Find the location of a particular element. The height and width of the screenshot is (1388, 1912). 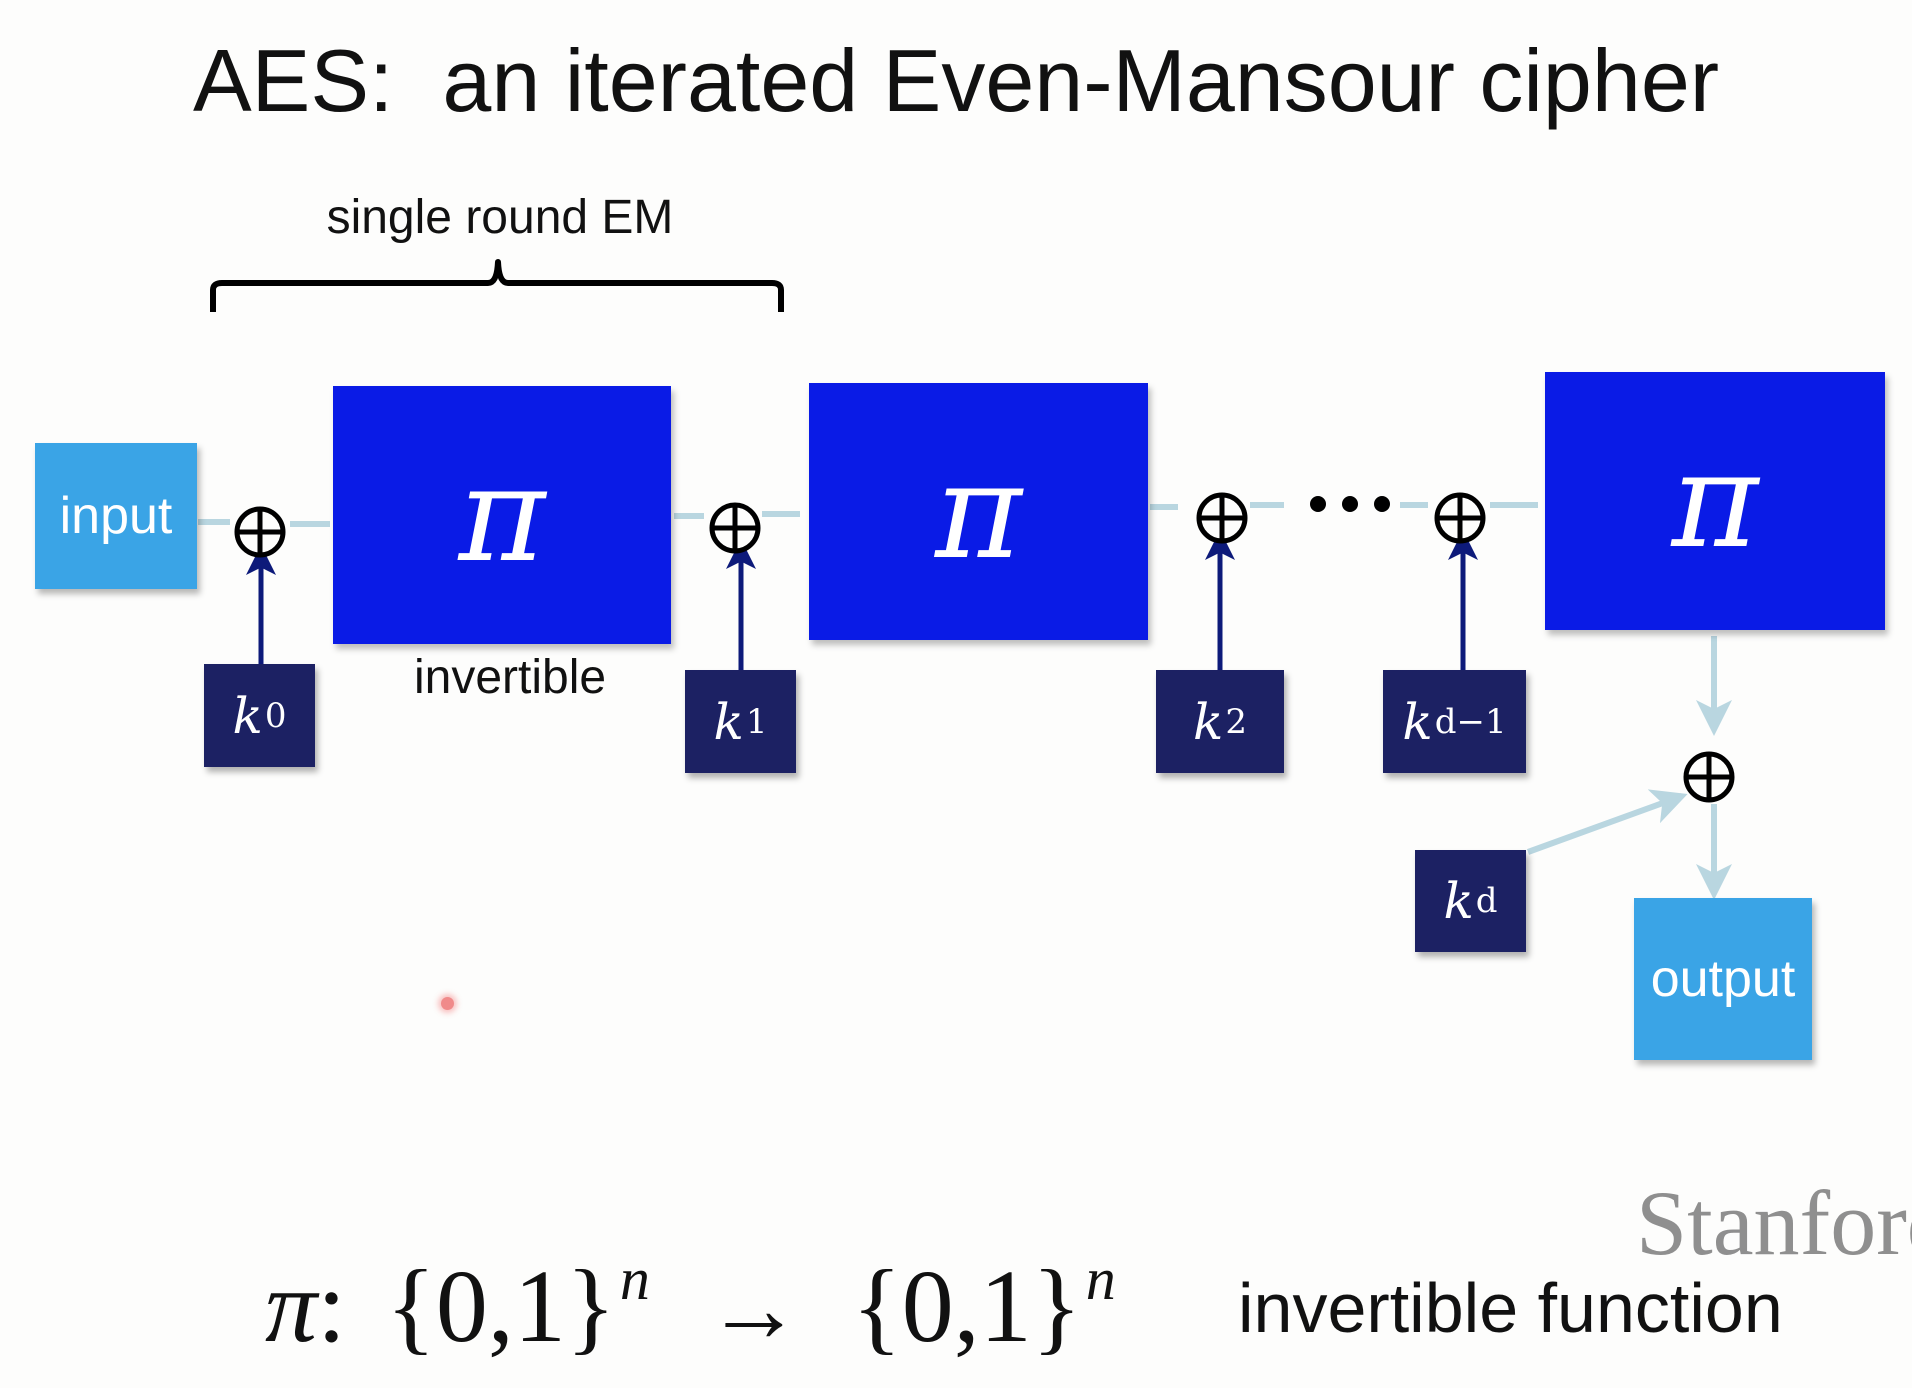

formula-exp2: n is located at coordinates (1100, 1279).